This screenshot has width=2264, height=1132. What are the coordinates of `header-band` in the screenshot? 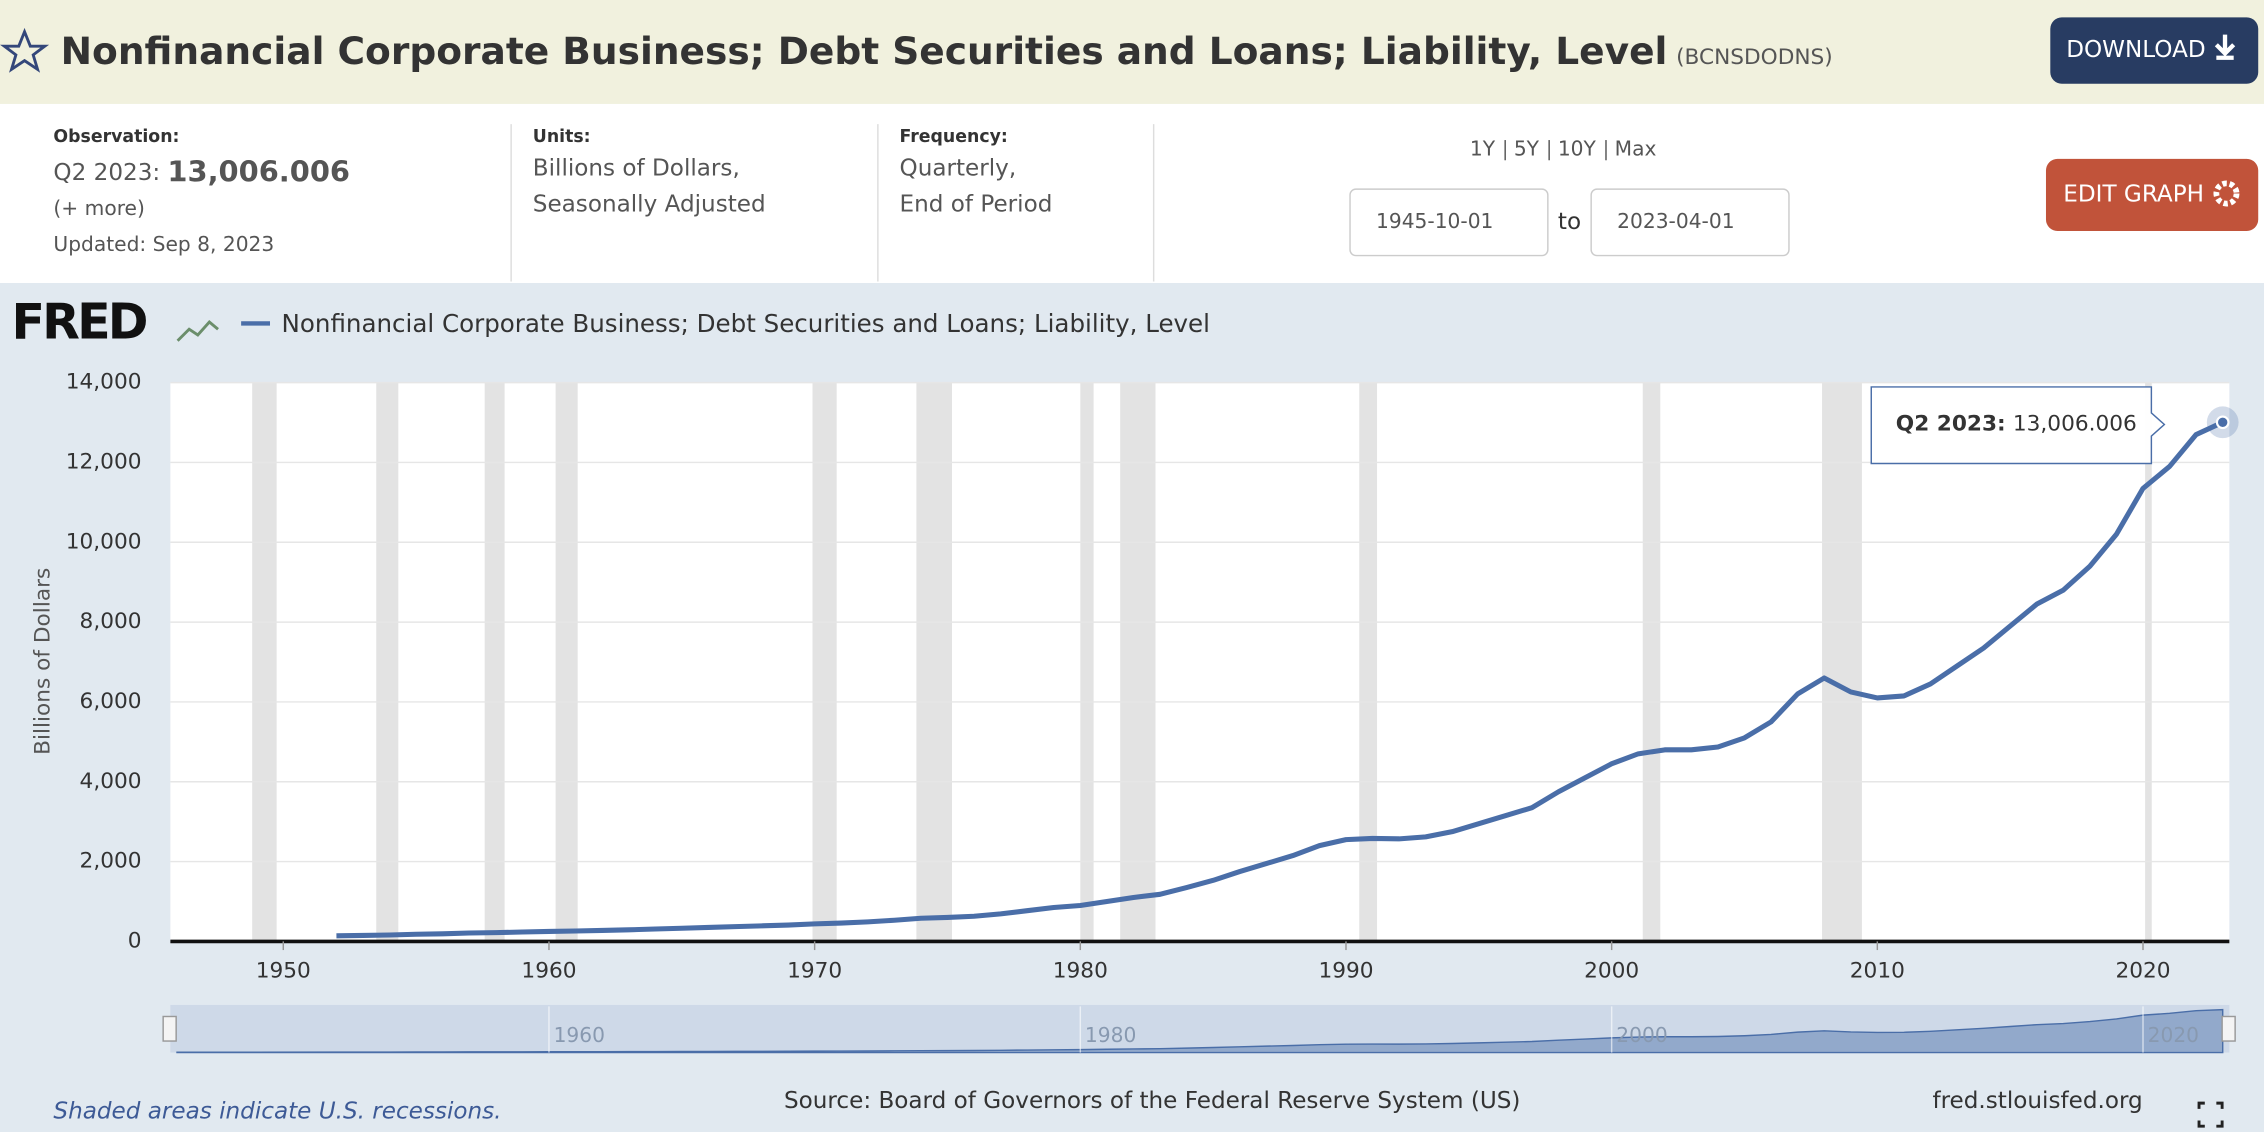 It's located at (1132, 52).